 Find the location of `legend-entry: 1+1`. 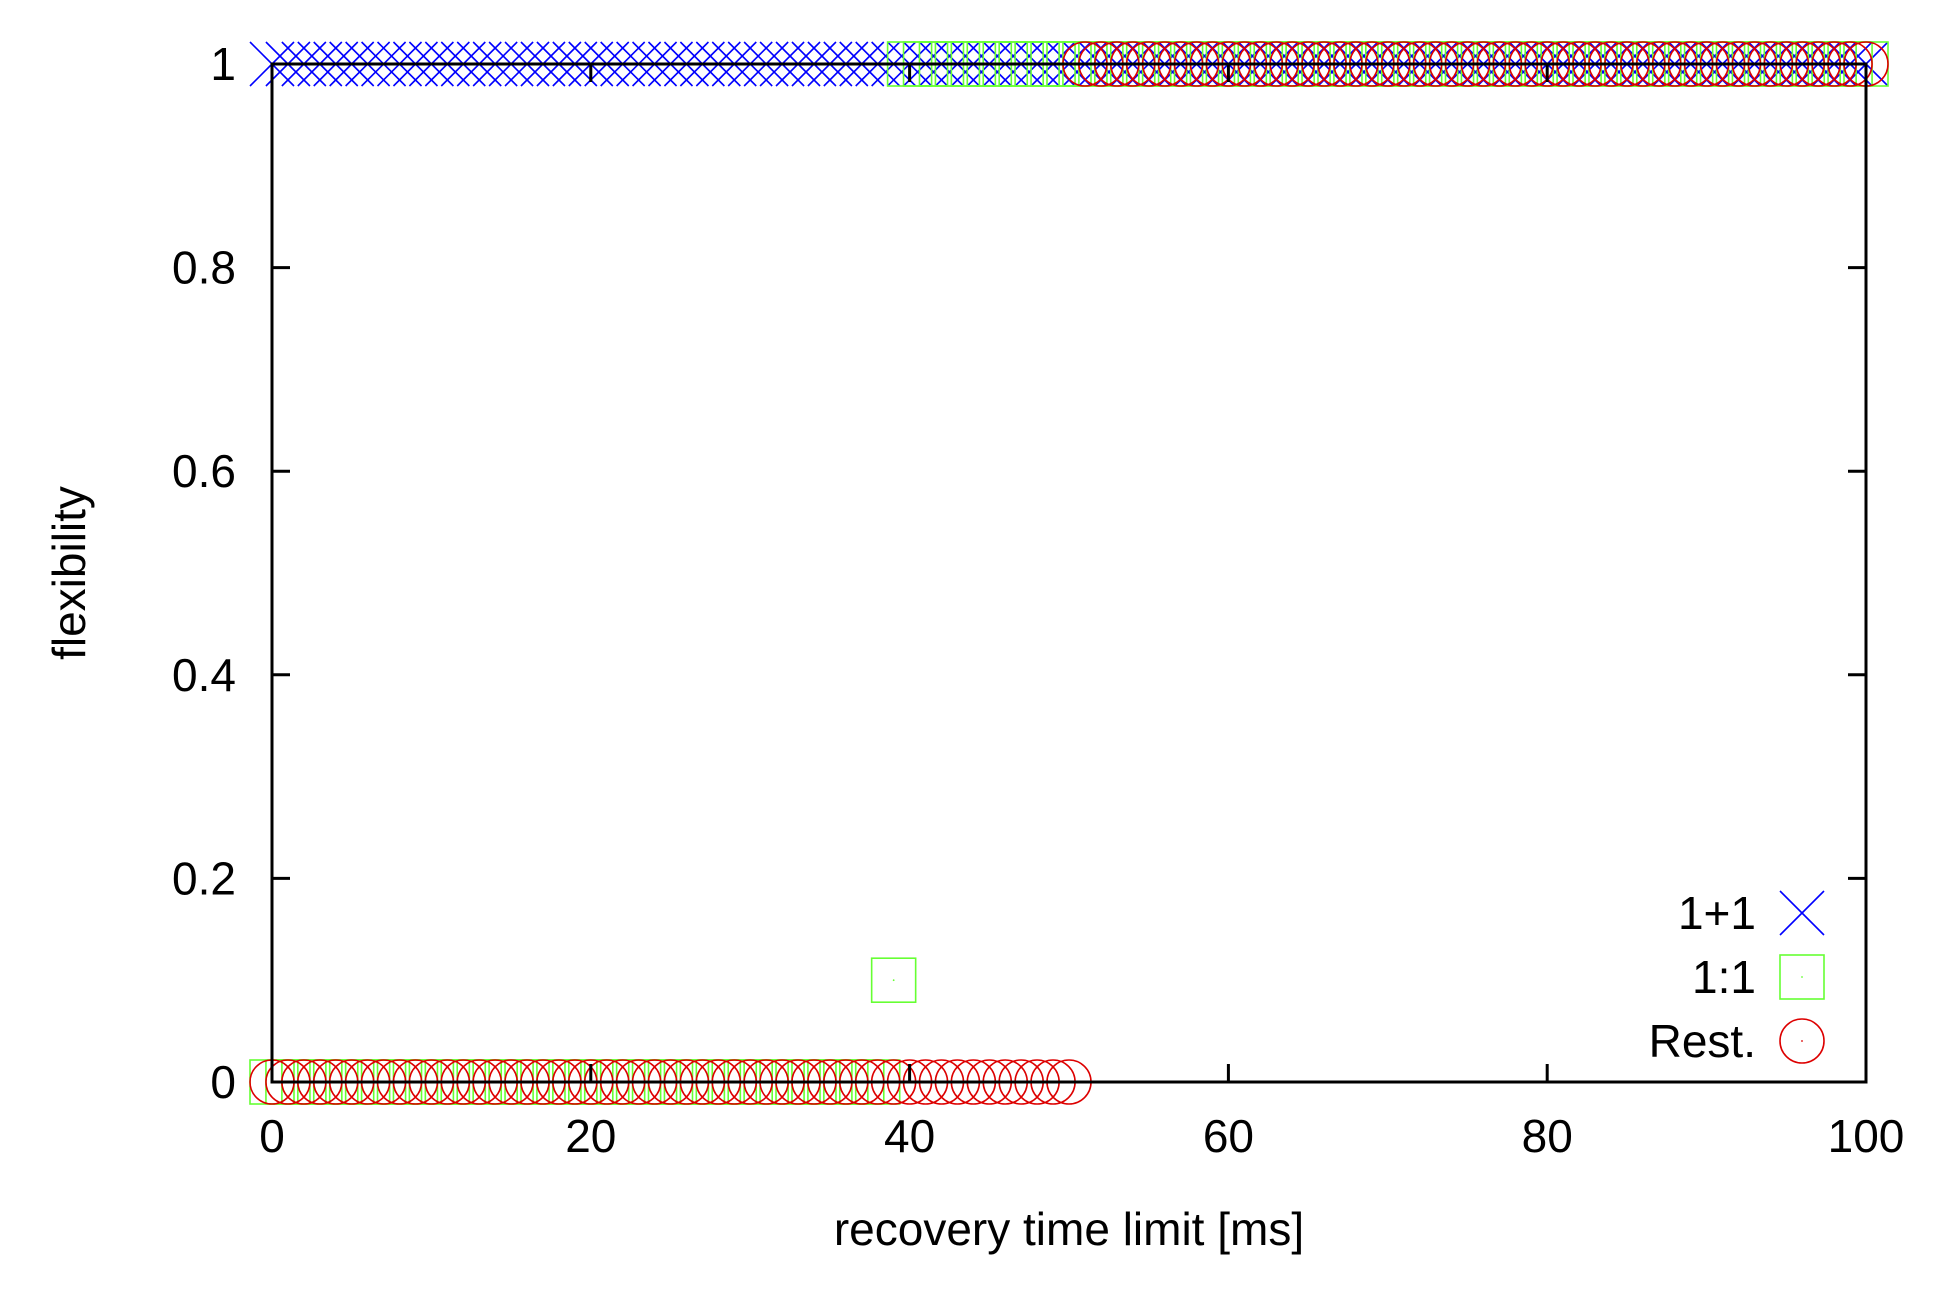

legend-entry: 1+1 is located at coordinates (1751, 913).